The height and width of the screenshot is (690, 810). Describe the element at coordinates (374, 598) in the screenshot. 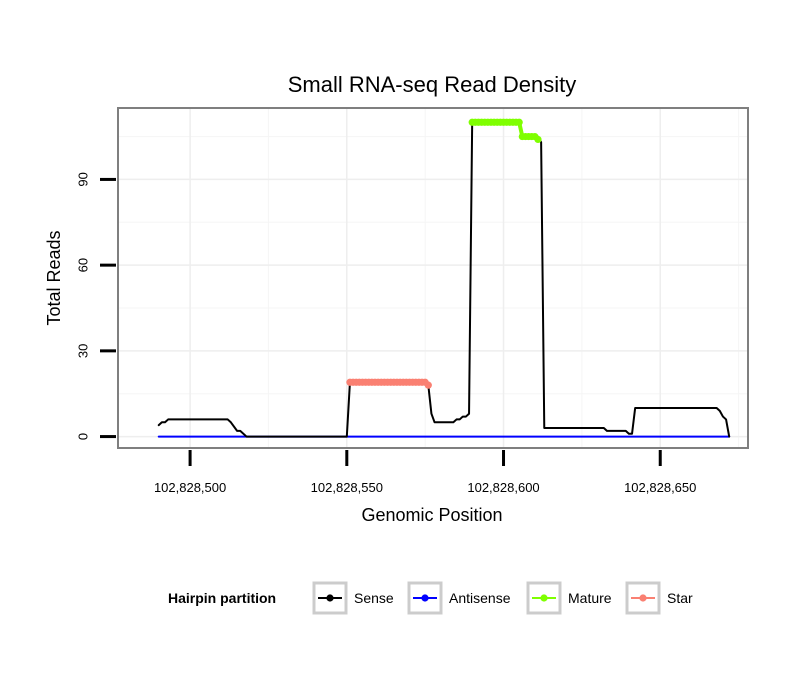

I see `legend-label: Sense` at that location.